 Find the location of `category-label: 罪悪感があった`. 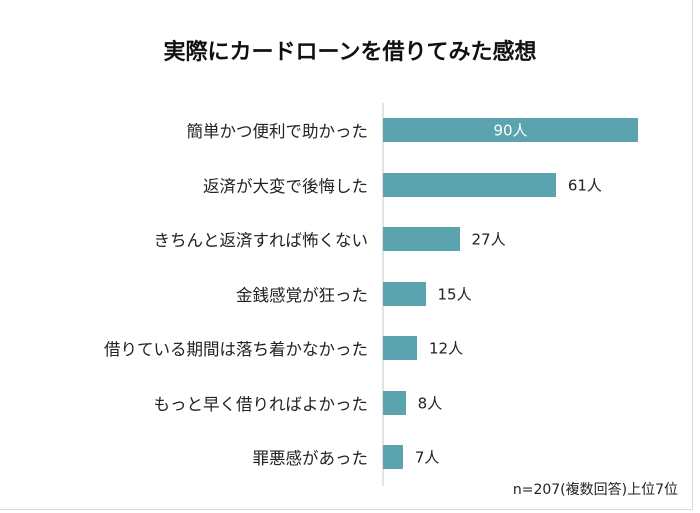

category-label: 罪悪感があった is located at coordinates (310, 458).